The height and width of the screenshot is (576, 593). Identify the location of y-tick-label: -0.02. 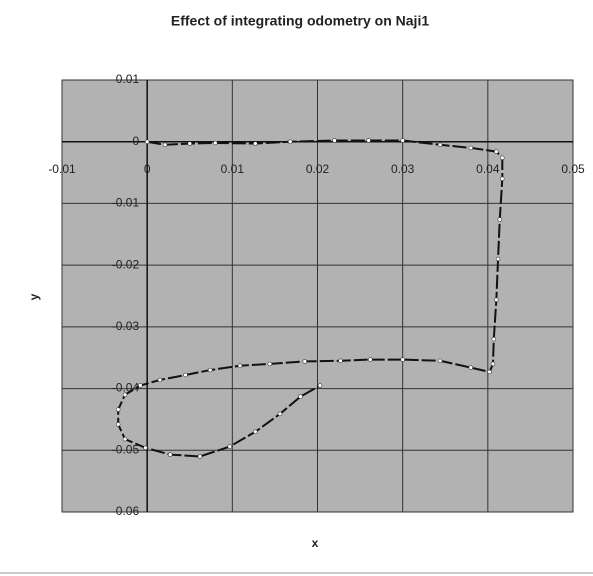
(126, 264).